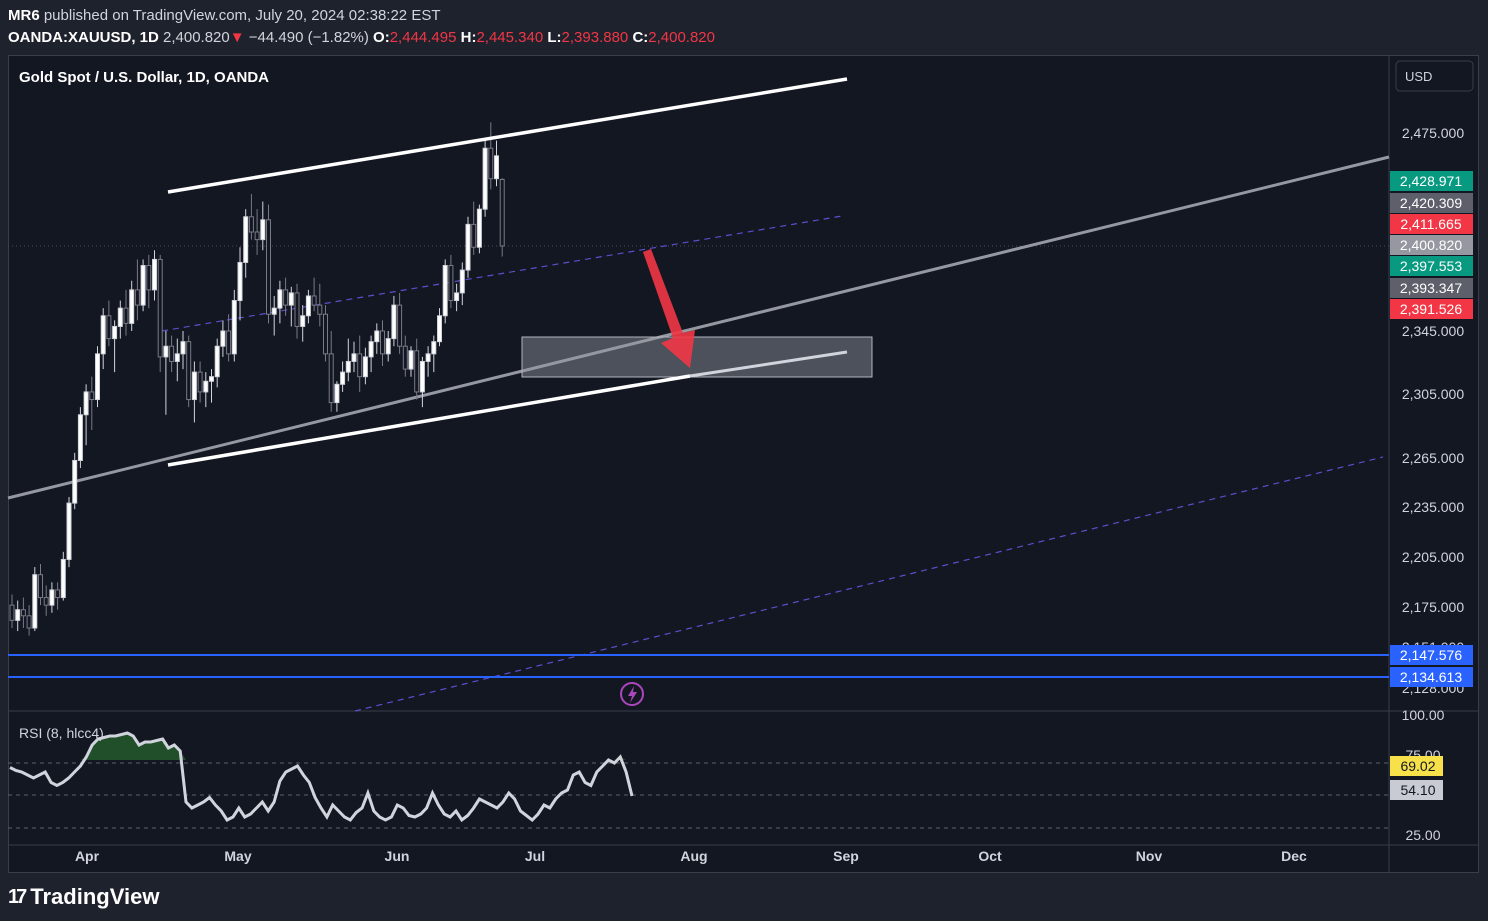 This screenshot has height=921, width=1488. I want to click on y-tick-label: 2,175.000, so click(1433, 607).